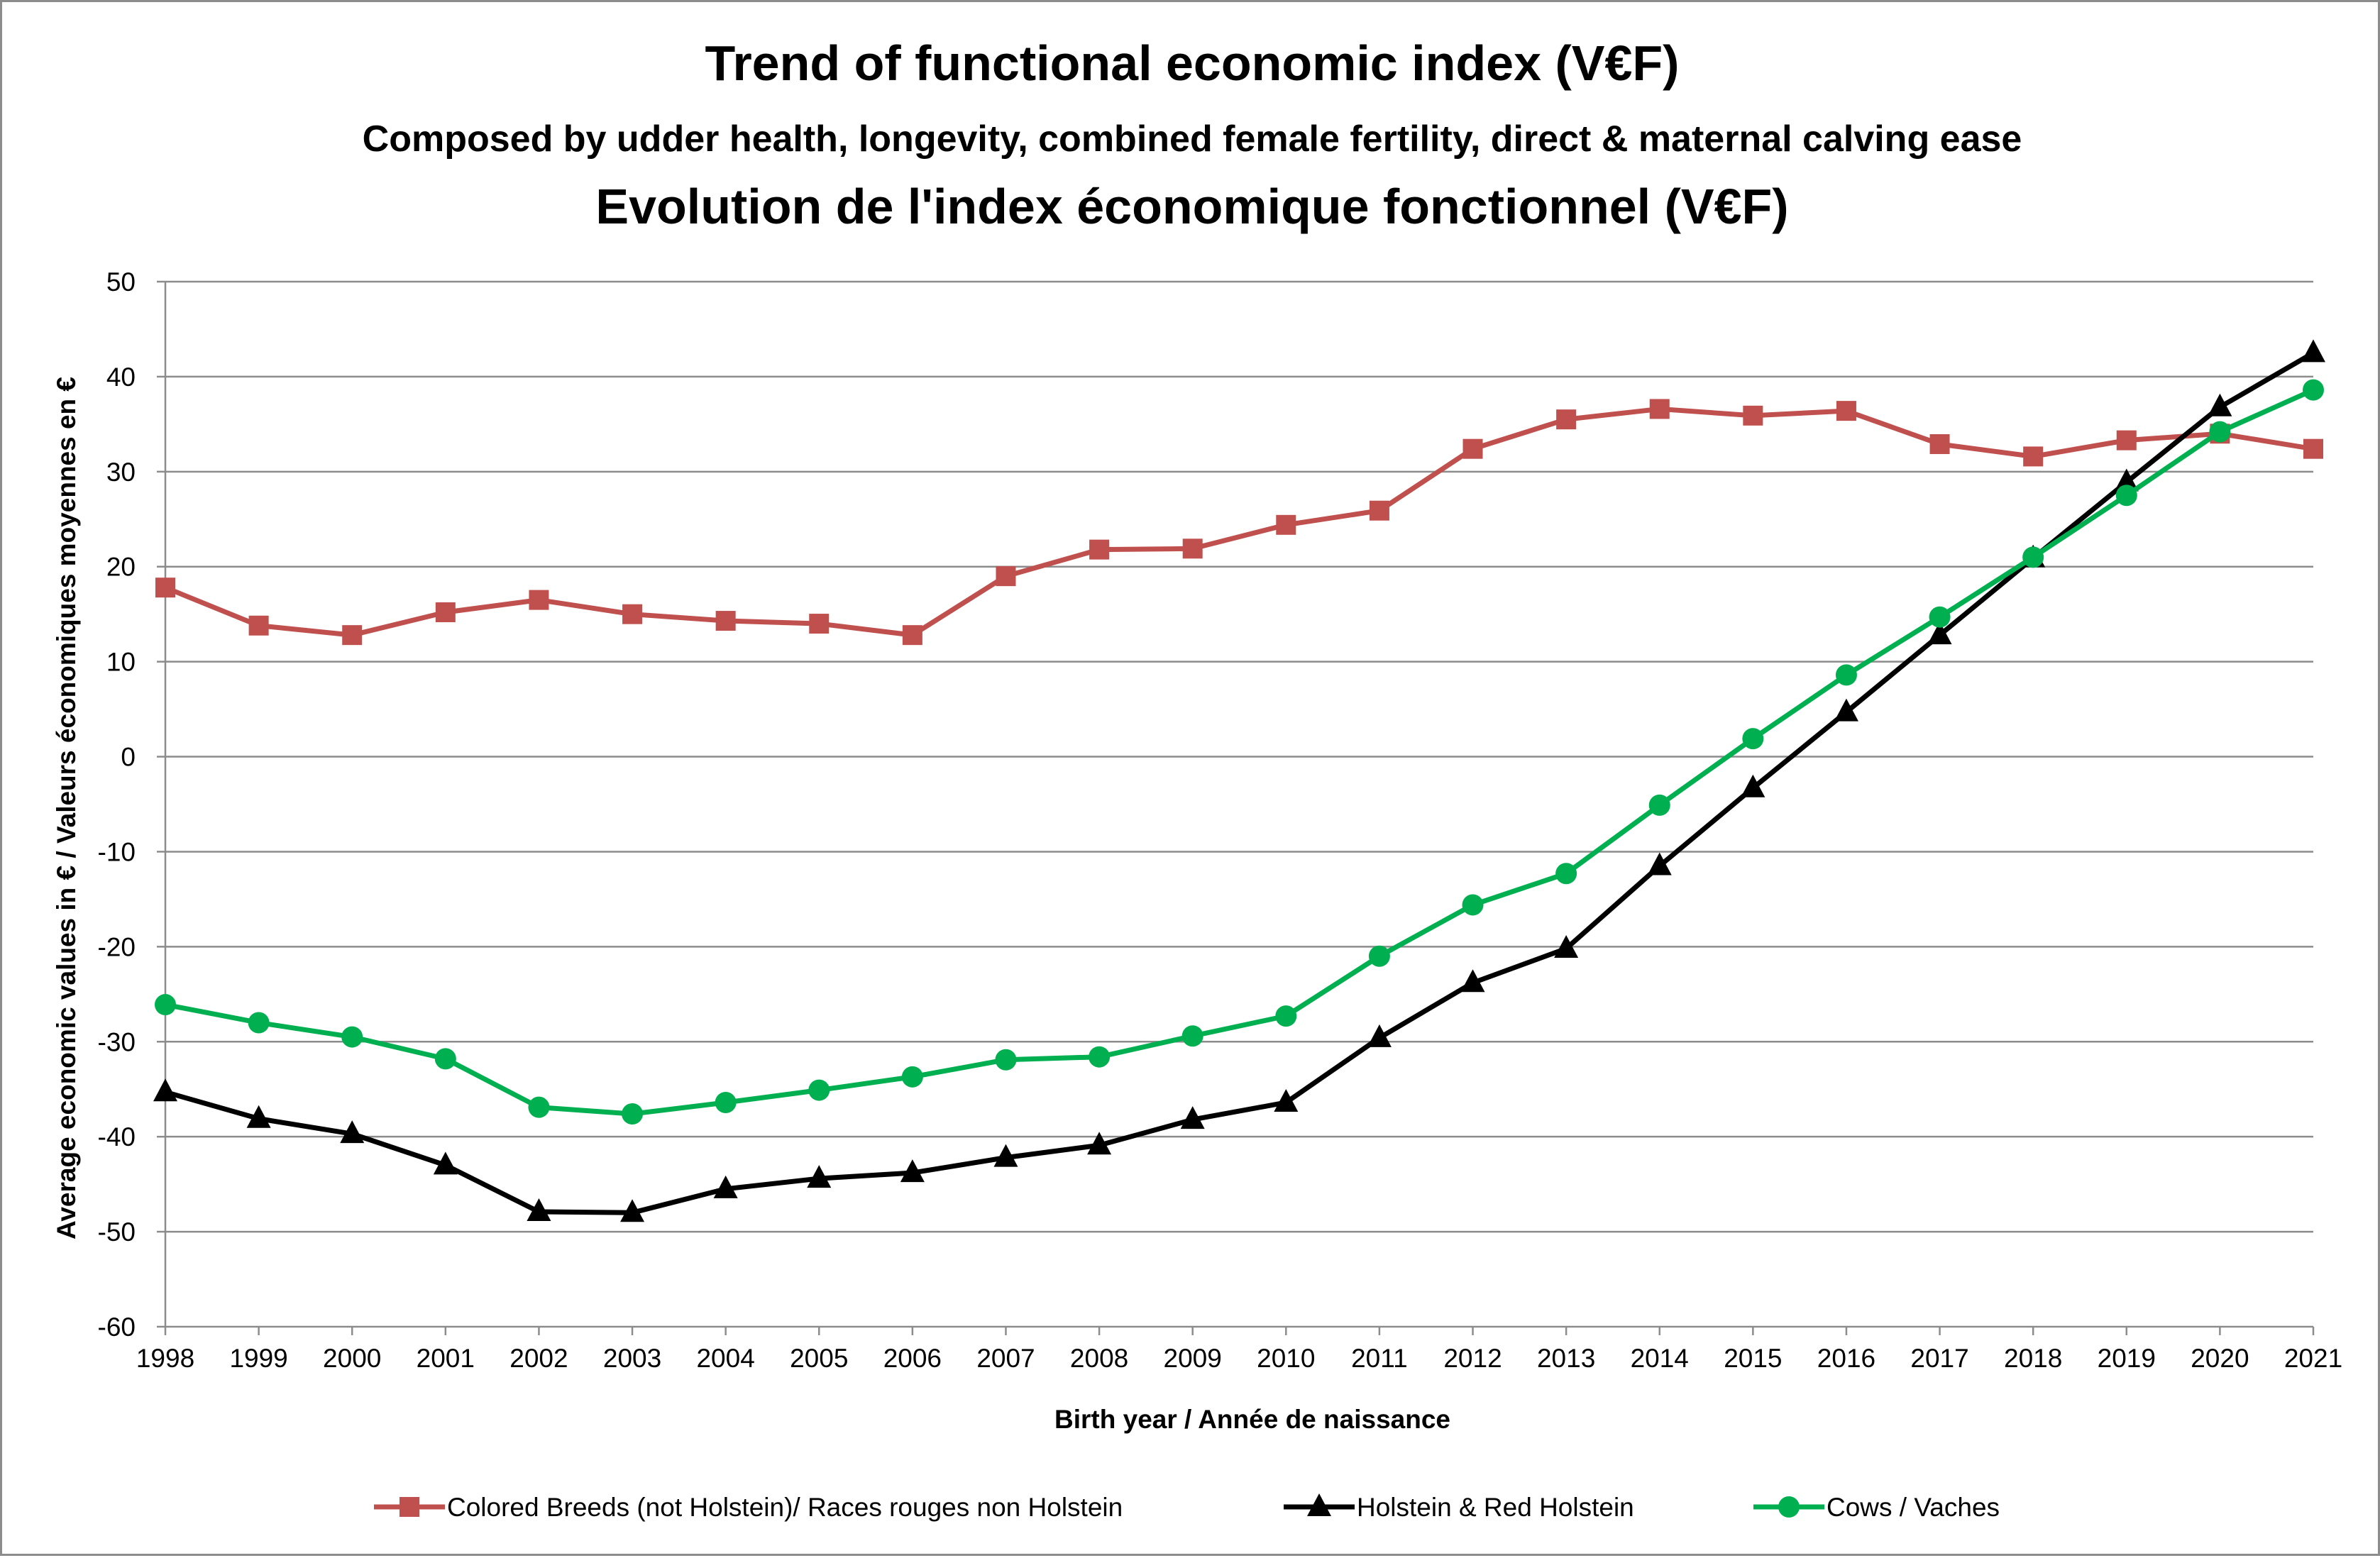 The width and height of the screenshot is (2380, 1558). Describe the element at coordinates (352, 1359) in the screenshot. I see `x-tick-label: 2000` at that location.